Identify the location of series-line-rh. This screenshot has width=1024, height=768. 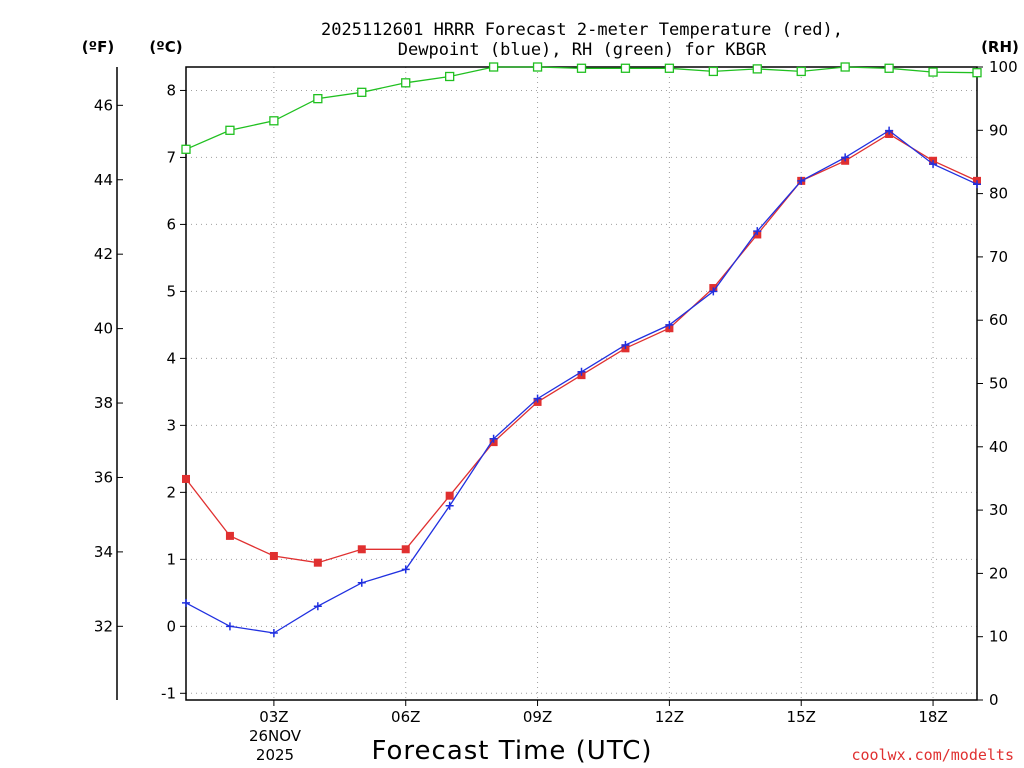
(581, 108).